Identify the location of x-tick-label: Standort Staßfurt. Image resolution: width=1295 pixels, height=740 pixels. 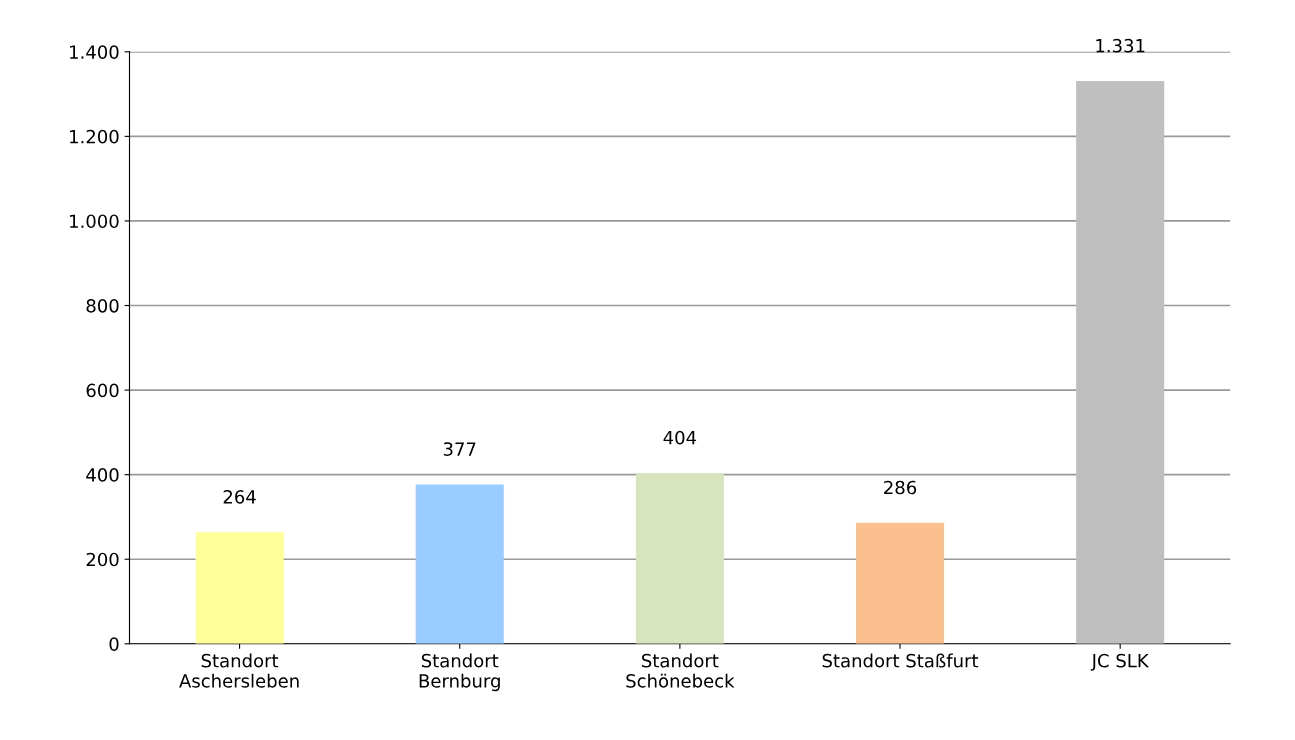
(900, 660).